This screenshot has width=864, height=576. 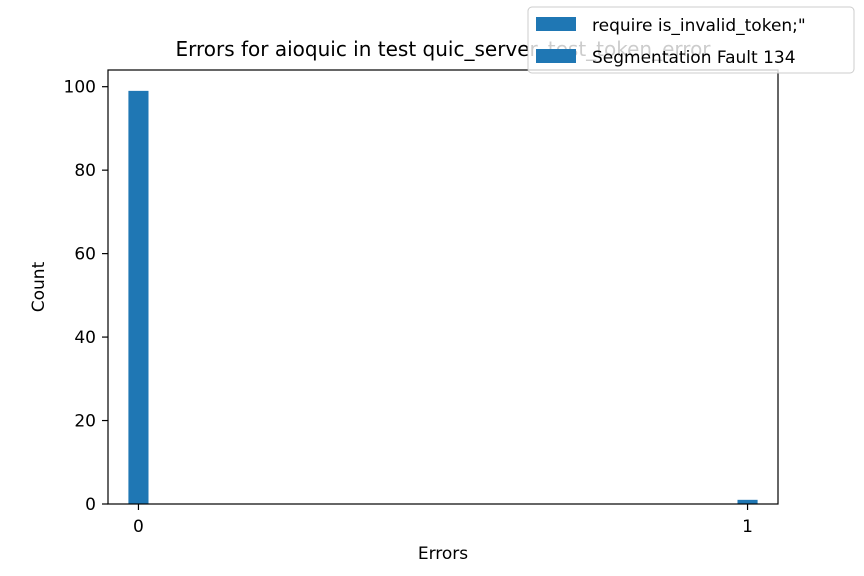 What do you see at coordinates (90, 505) in the screenshot?
I see `y-tick-label: 0` at bounding box center [90, 505].